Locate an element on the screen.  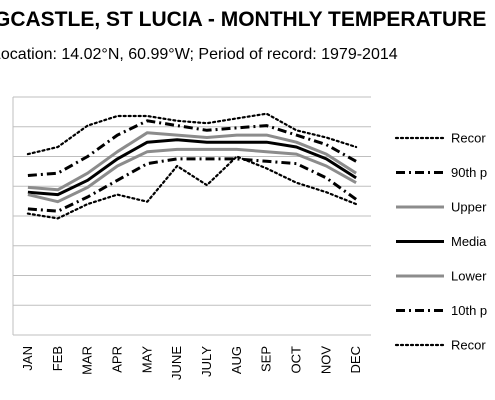
legend-label: 90th p is located at coordinates (469, 172).